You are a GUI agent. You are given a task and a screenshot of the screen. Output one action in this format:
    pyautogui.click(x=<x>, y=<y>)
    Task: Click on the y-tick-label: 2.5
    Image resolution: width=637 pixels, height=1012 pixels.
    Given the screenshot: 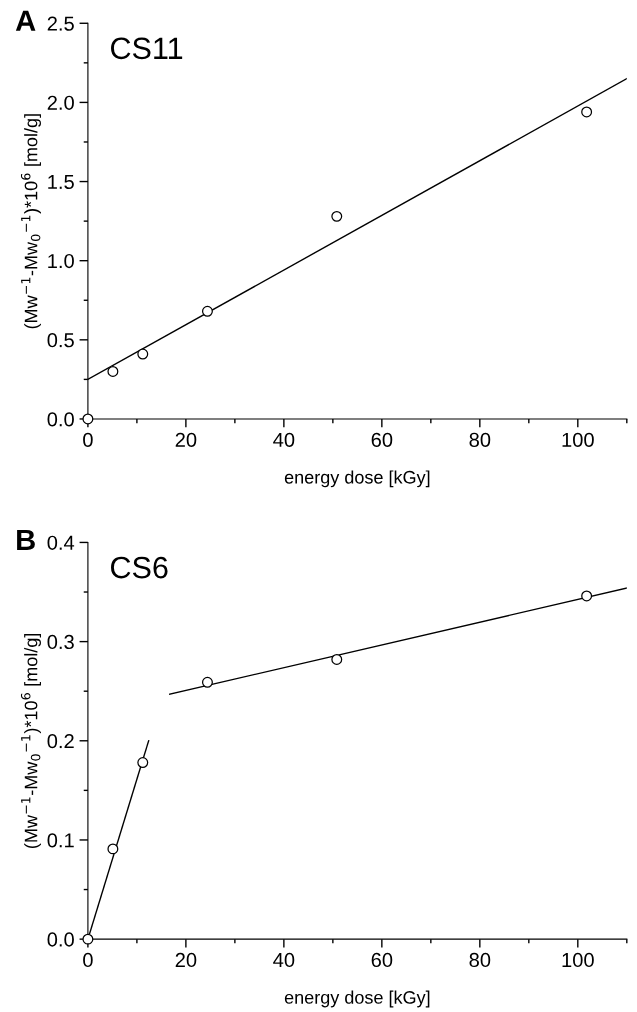 What is the action you would take?
    pyautogui.click(x=60, y=23)
    